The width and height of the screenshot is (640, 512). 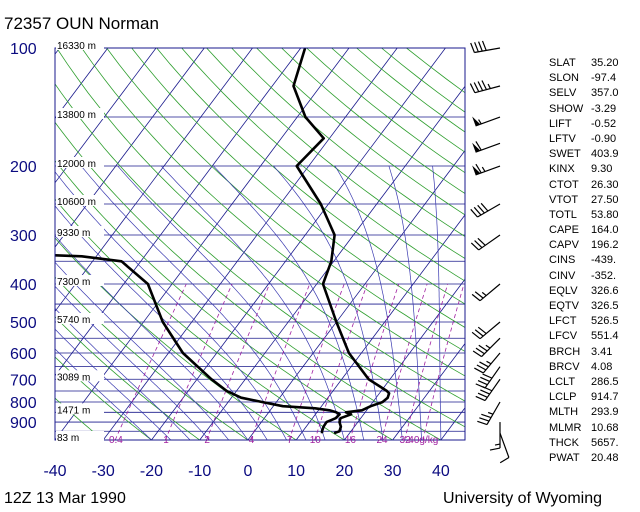 What do you see at coordinates (593, 443) in the screenshot?
I see `index-row: THCK 5657.` at bounding box center [593, 443].